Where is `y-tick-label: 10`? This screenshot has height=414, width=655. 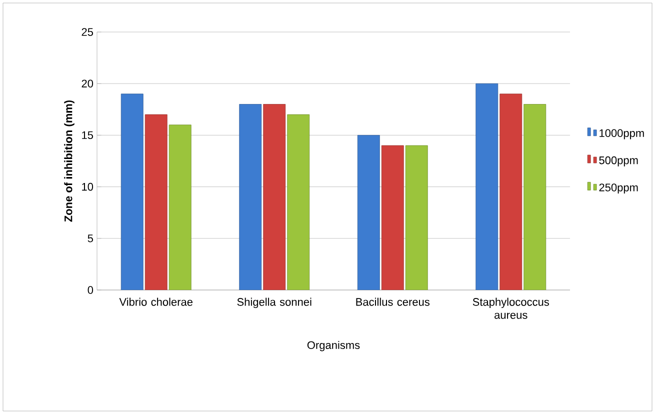 y-tick-label: 10 is located at coordinates (88, 186).